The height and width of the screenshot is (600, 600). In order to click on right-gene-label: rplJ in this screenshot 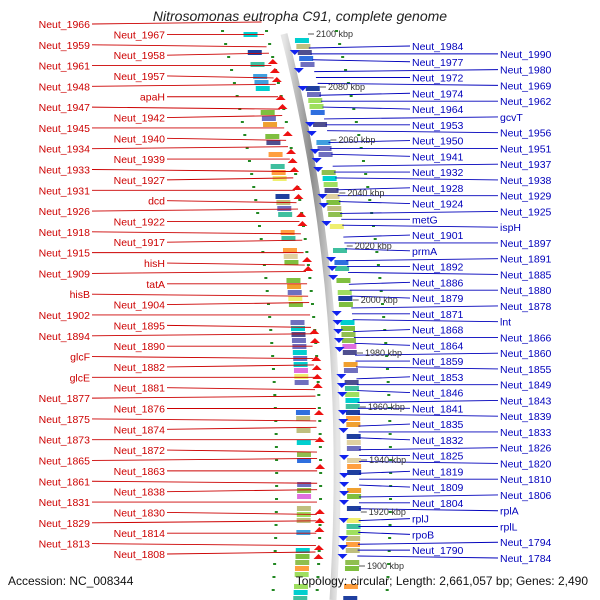, I will do `click(420, 520)`.